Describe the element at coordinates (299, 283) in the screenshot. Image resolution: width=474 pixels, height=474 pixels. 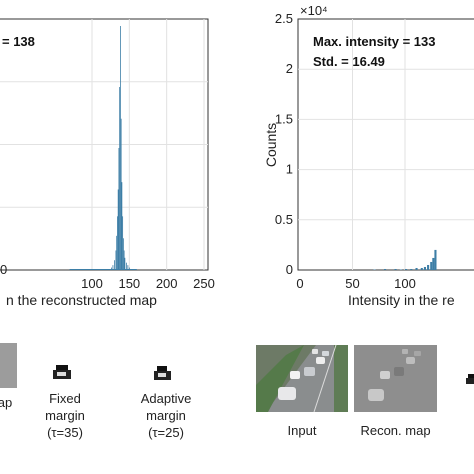
I see `right-x-tick-0: 0` at that location.